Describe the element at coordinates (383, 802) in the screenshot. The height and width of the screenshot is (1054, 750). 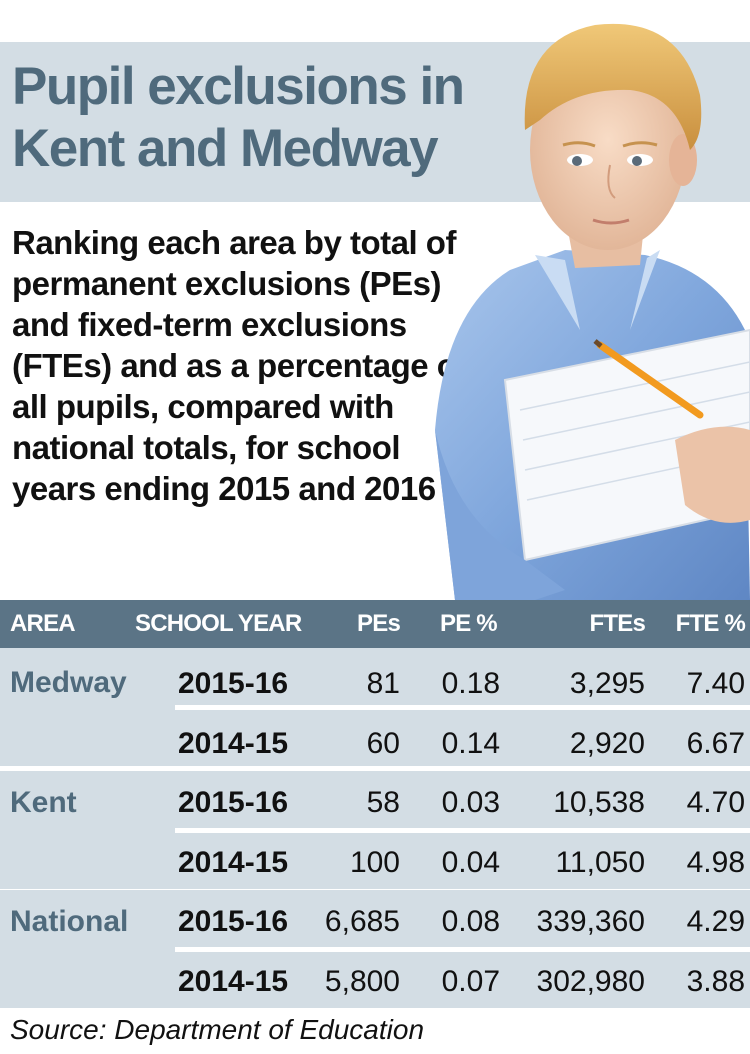
I see `table-cell-pes: 58` at that location.